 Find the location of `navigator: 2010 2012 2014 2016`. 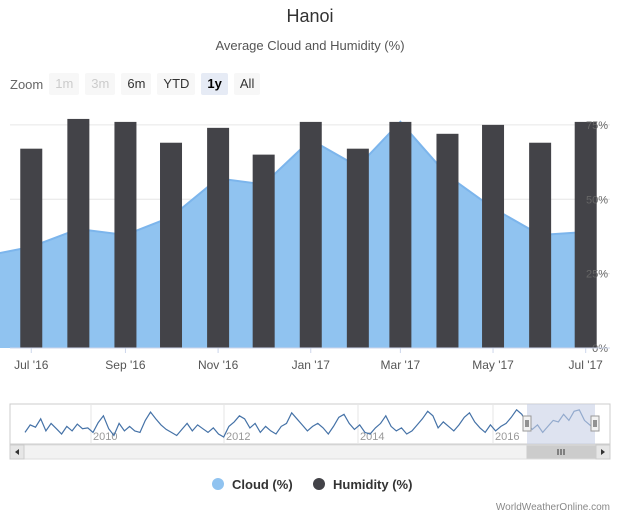

navigator: 2010 2012 2014 2016 is located at coordinates (310, 424).